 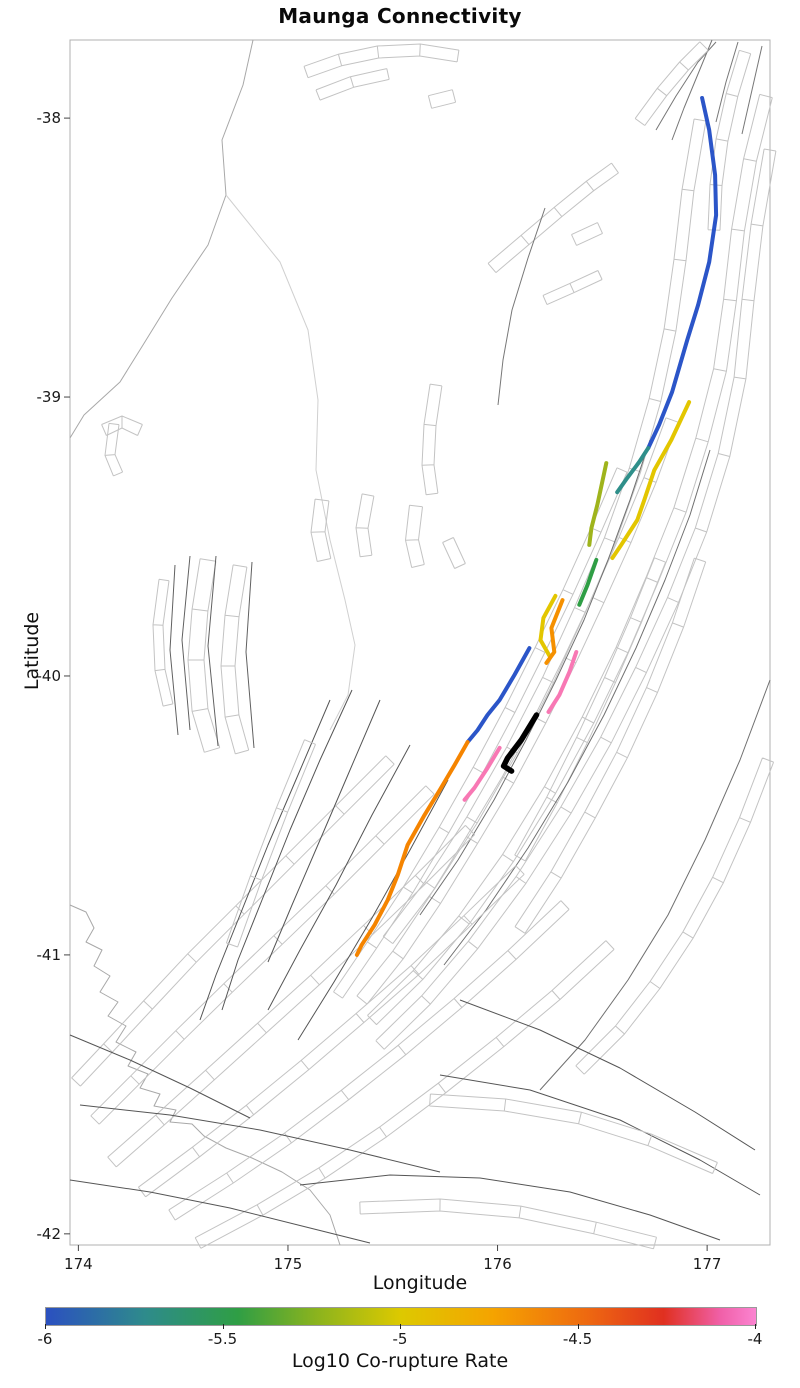 I want to click on x-tick-label: 177, so click(x=707, y=1264).